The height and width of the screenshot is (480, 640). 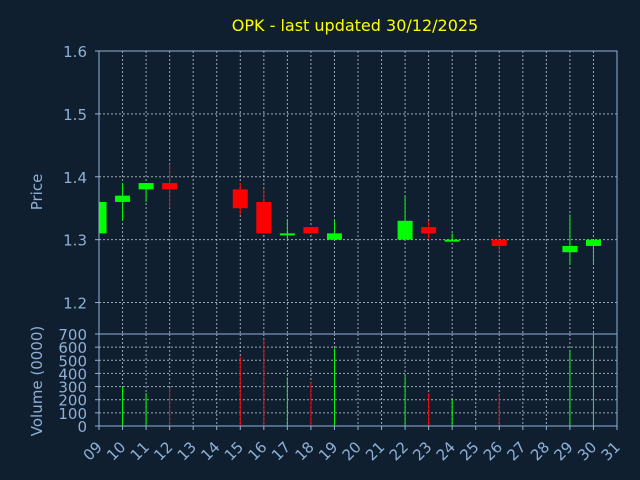 I want to click on volume-tick-label: 400, so click(x=72, y=374).